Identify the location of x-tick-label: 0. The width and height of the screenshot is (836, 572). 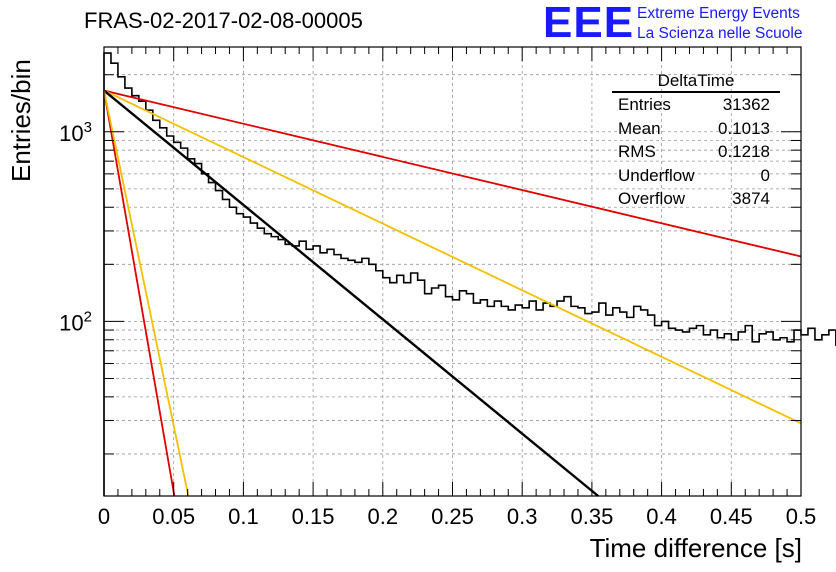
(104, 516).